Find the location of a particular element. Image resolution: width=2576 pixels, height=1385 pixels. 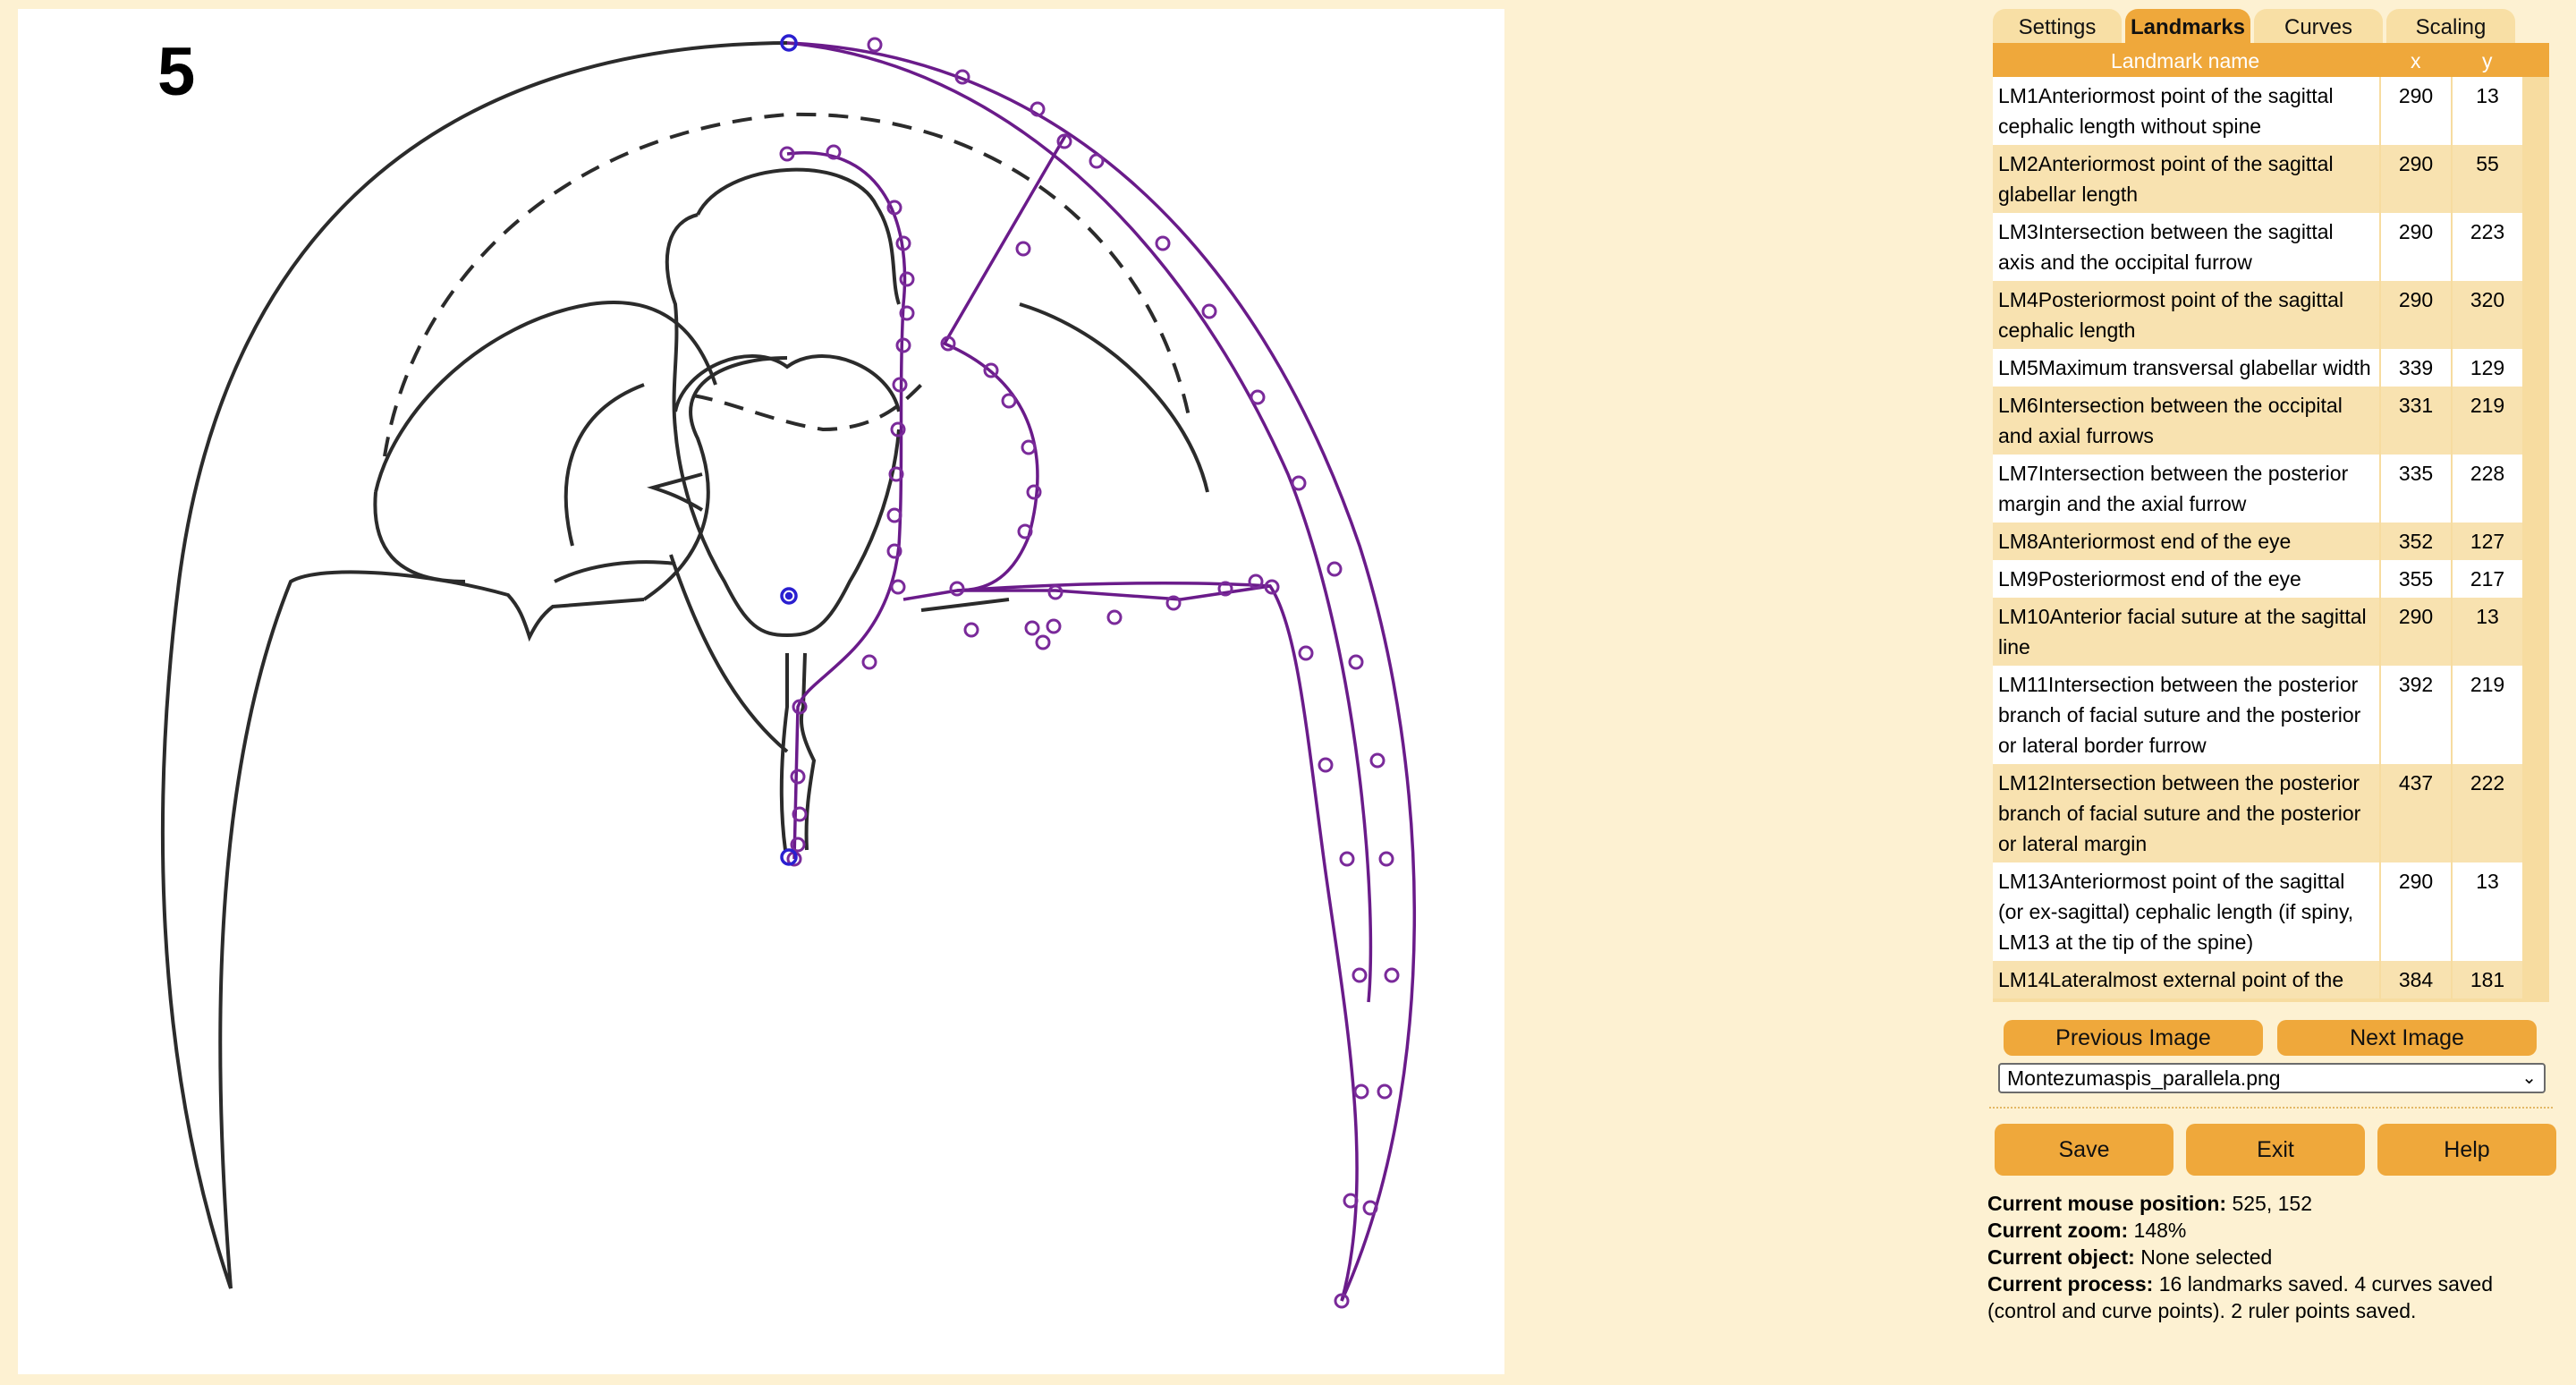

curve-facial-suture is located at coordinates (1150, 717).